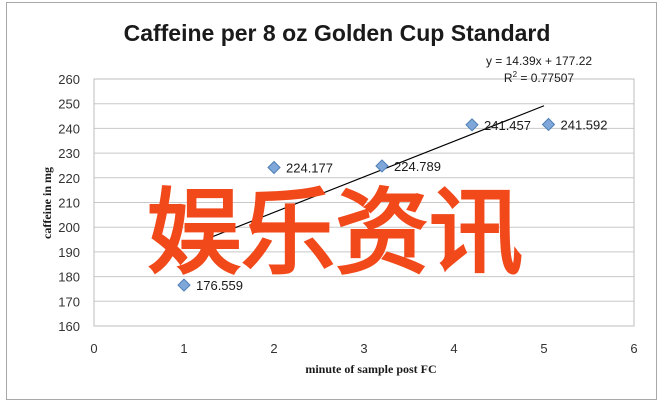 The height and width of the screenshot is (407, 665). I want to click on y-tick-label: 160, so click(69, 326).